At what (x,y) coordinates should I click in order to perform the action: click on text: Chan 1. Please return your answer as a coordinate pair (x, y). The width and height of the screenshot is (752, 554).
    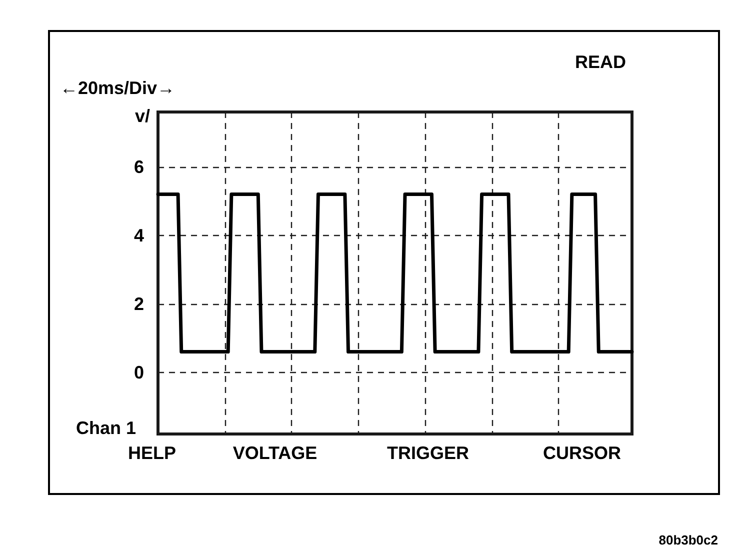
    Looking at the image, I should click on (106, 428).